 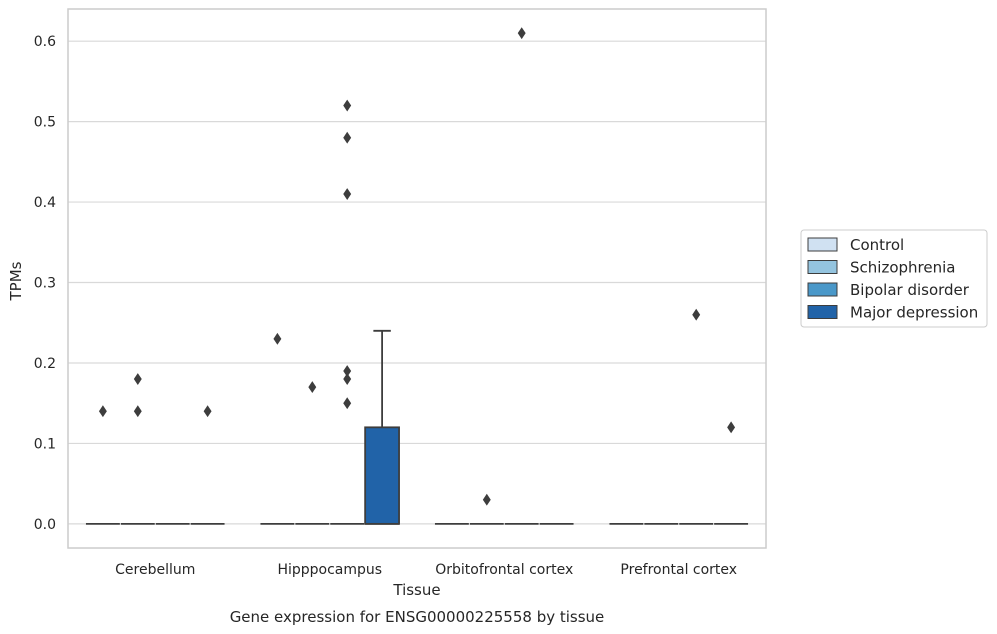 I want to click on y-tick-label: 0.1, so click(x=45, y=444).